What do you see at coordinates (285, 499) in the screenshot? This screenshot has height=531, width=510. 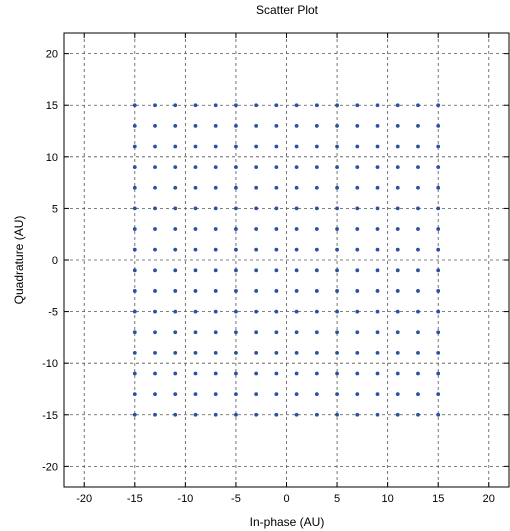 I see `x-tick-labels: -20 -15 -10 -5 0 5 10 15 20` at bounding box center [285, 499].